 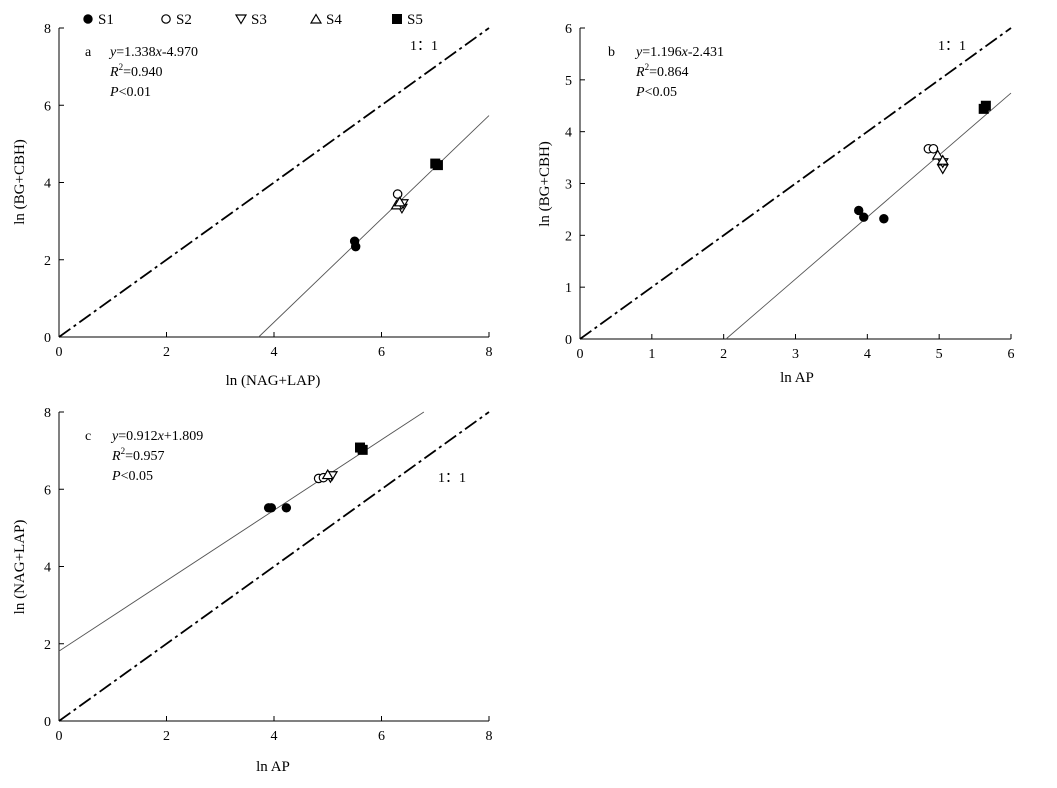 I want to click on panel-a-r-squared: R2=0.940, so click(x=135, y=71).